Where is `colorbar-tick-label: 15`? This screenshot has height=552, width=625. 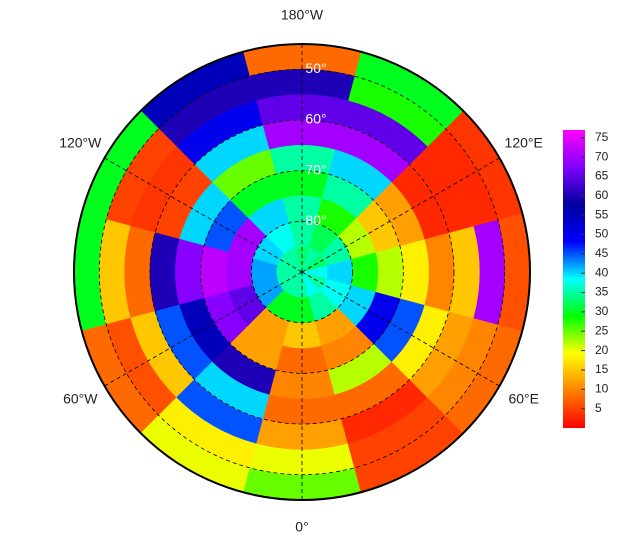 colorbar-tick-label: 15 is located at coordinates (602, 369).